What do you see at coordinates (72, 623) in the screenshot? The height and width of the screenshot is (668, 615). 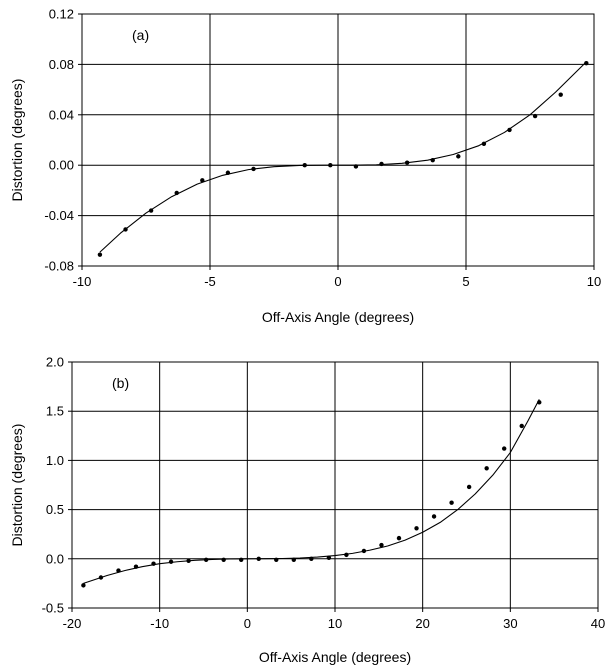 I see `x-tick-label: -20` at bounding box center [72, 623].